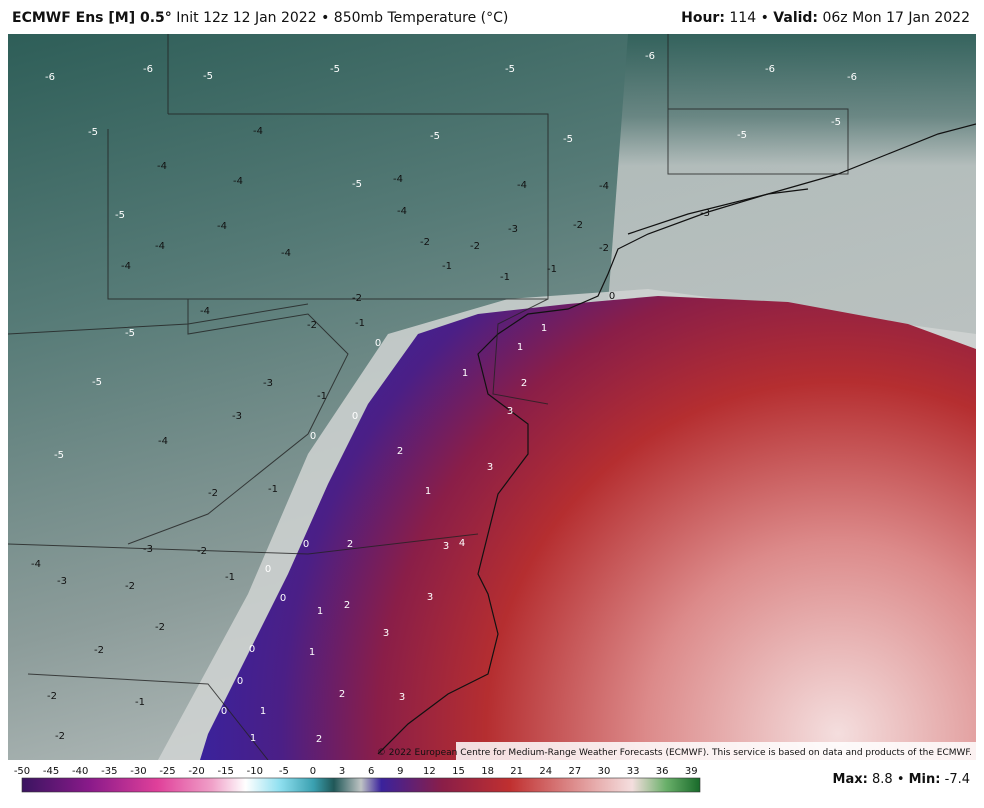  Describe the element at coordinates (575, 771) in the screenshot. I see `colorbar-tick-label: 27` at that location.